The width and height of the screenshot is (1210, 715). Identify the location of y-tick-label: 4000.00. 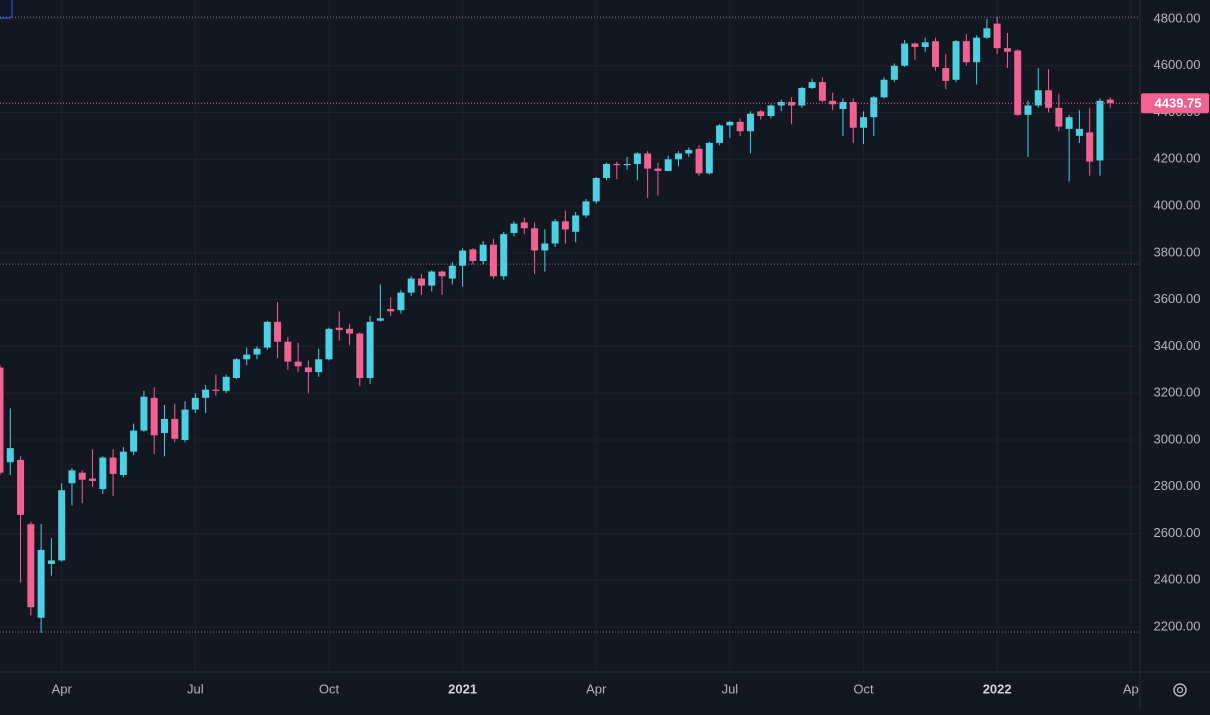
(1177, 205).